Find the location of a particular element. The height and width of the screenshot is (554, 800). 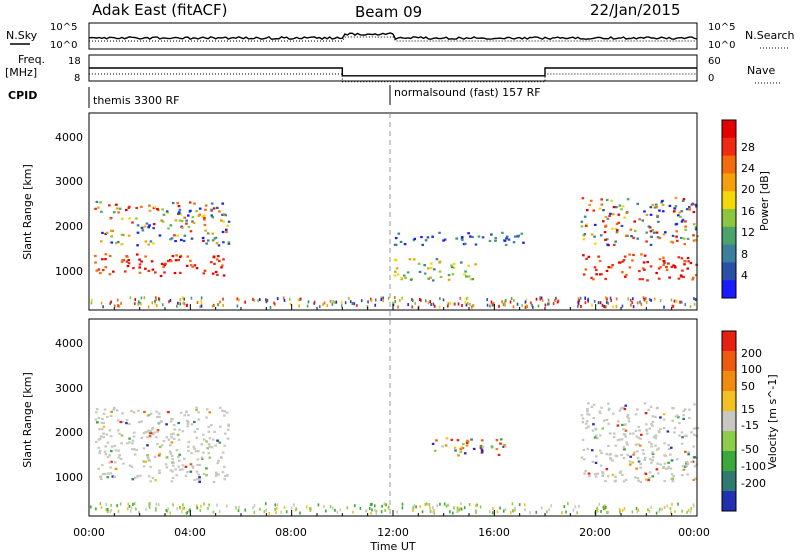

velocity-ytick-2000: 2000 is located at coordinates (69, 432).